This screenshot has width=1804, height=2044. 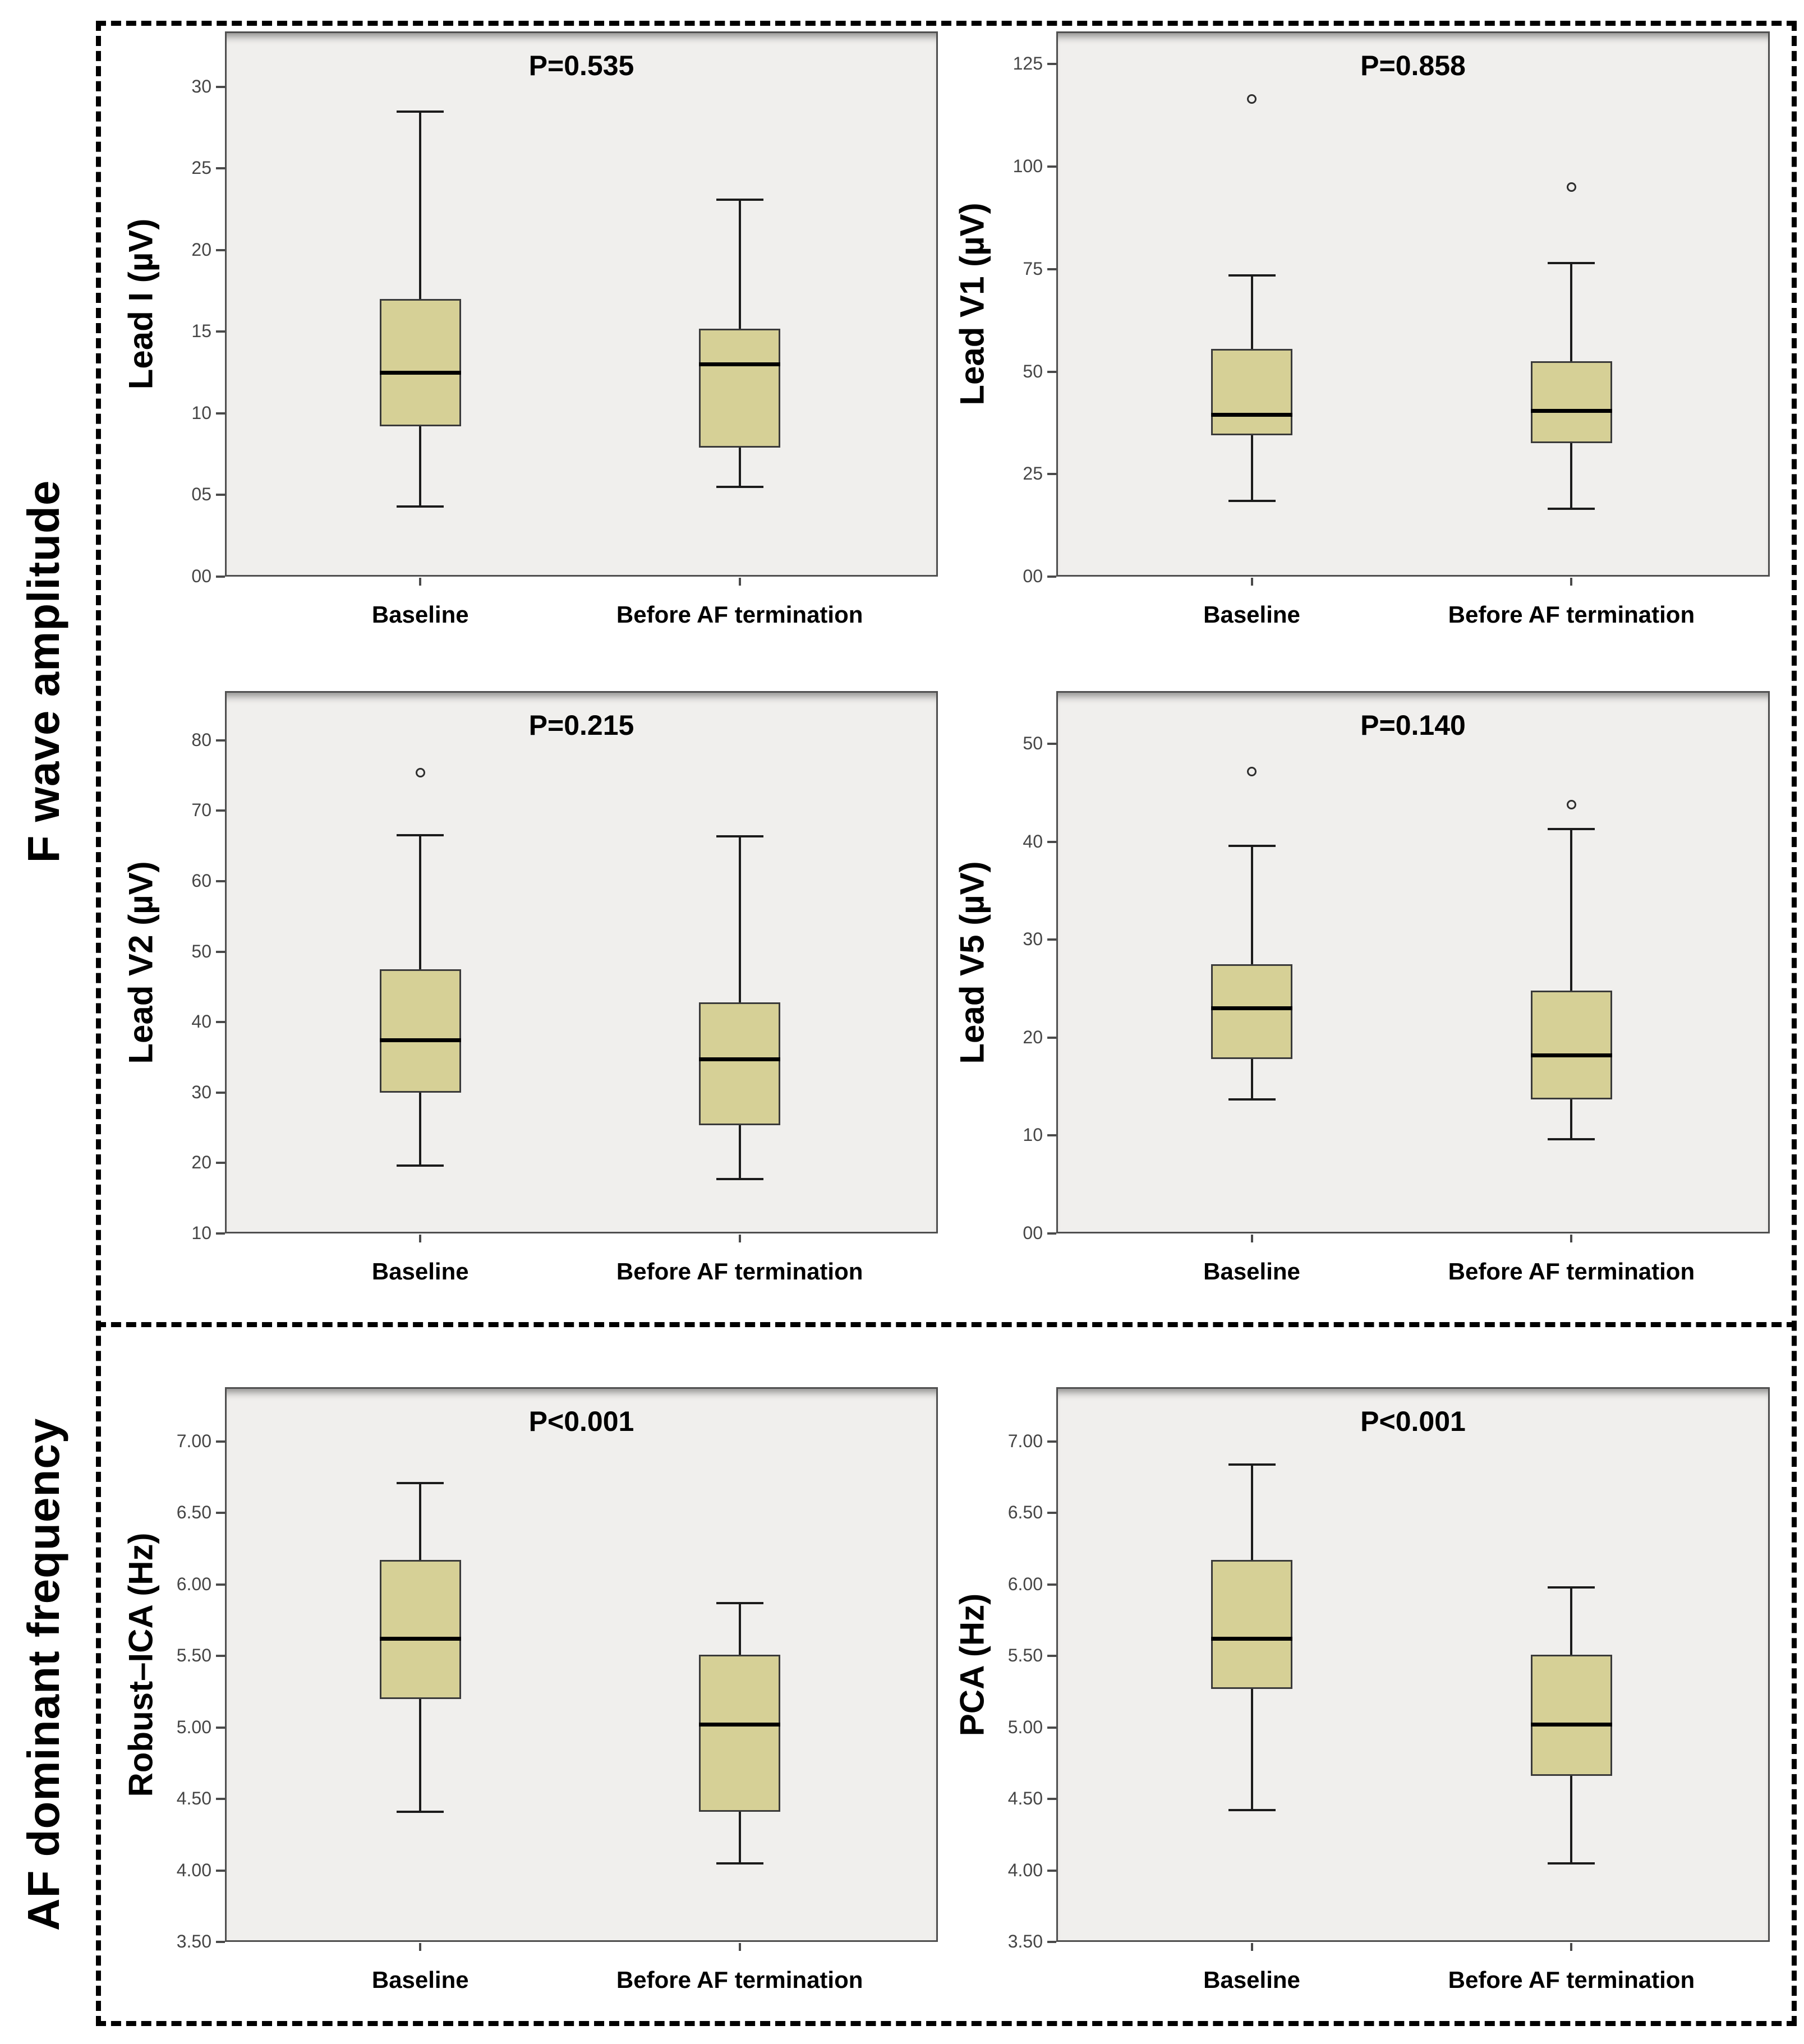 What do you see at coordinates (201, 1233) in the screenshot?
I see `y-tick-label: 10` at bounding box center [201, 1233].